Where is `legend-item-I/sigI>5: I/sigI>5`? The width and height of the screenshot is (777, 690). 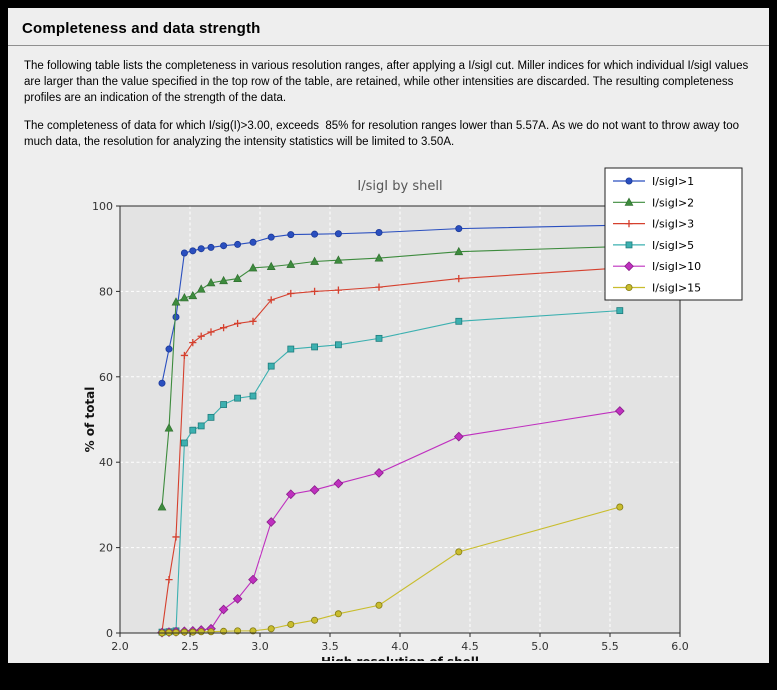 legend-item-I/sigI>5: I/sigI>5 is located at coordinates (653, 245).